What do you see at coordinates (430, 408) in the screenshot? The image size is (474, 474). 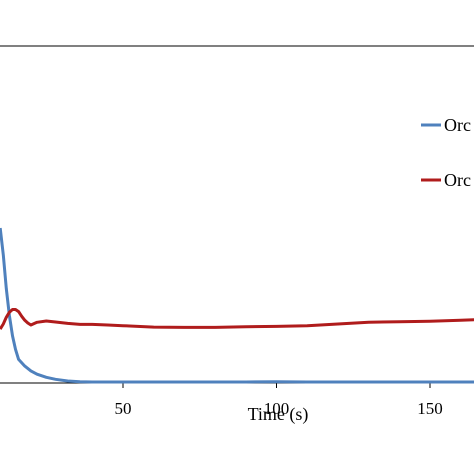 I see `x-tick-label: 150` at bounding box center [430, 408].